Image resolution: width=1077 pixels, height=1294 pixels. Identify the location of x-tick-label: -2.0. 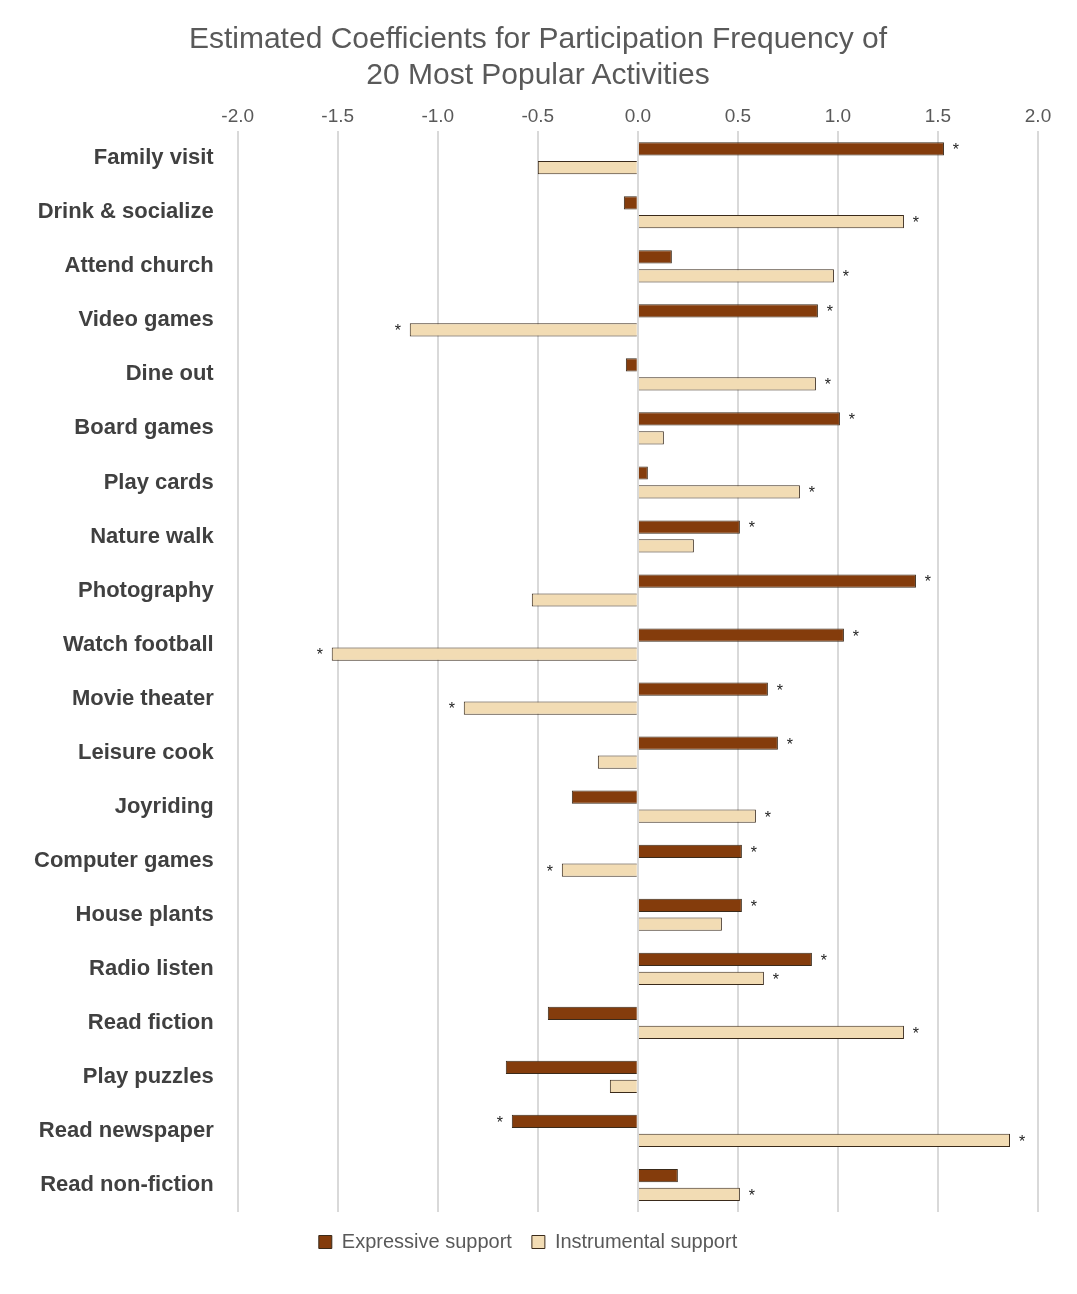
(238, 116).